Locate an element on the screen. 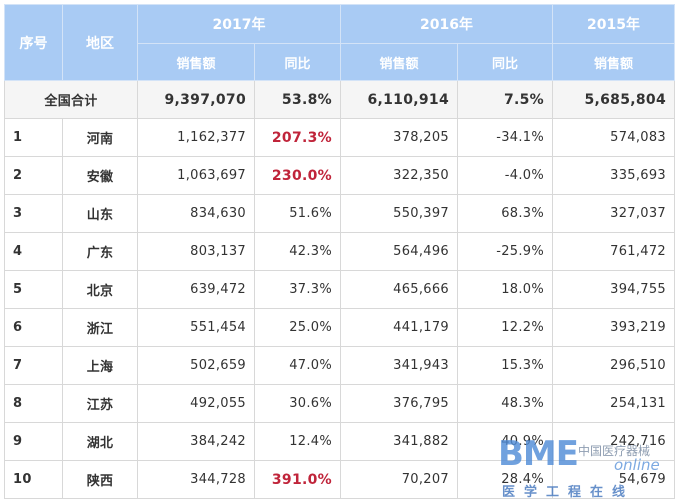 Image resolution: width=678 pixels, height=503 pixels. table-row: 6 浙江 551,454 25.0% 441,179 12.2% 393,219 is located at coordinates (339, 327).